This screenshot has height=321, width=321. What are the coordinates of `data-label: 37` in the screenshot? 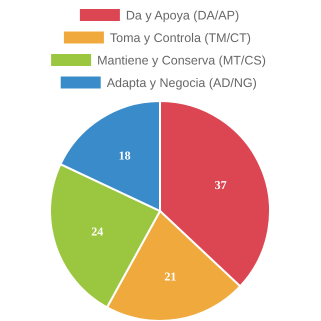 It's located at (220, 185).